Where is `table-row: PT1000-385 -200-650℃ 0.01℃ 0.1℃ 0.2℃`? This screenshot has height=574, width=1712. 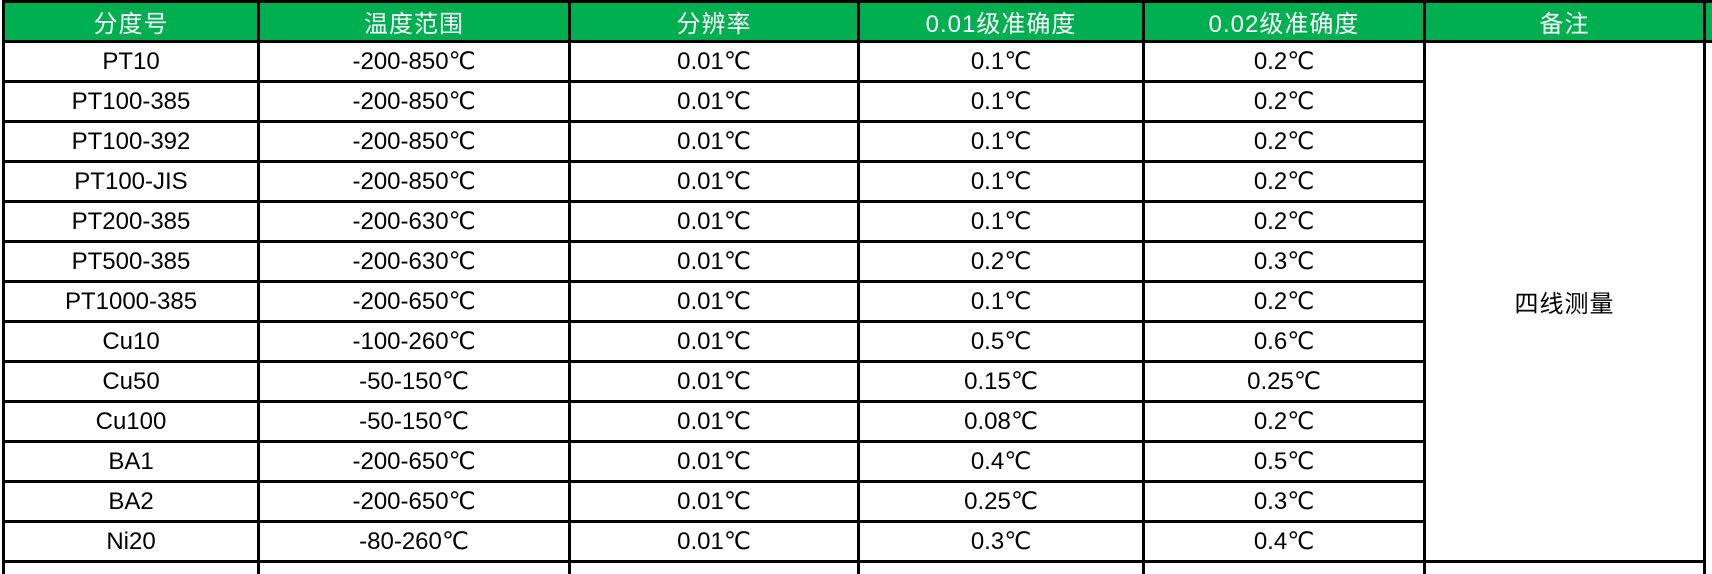
table-row: PT1000-385 -200-650℃ 0.01℃ 0.1℃ 0.2℃ is located at coordinates (857, 301).